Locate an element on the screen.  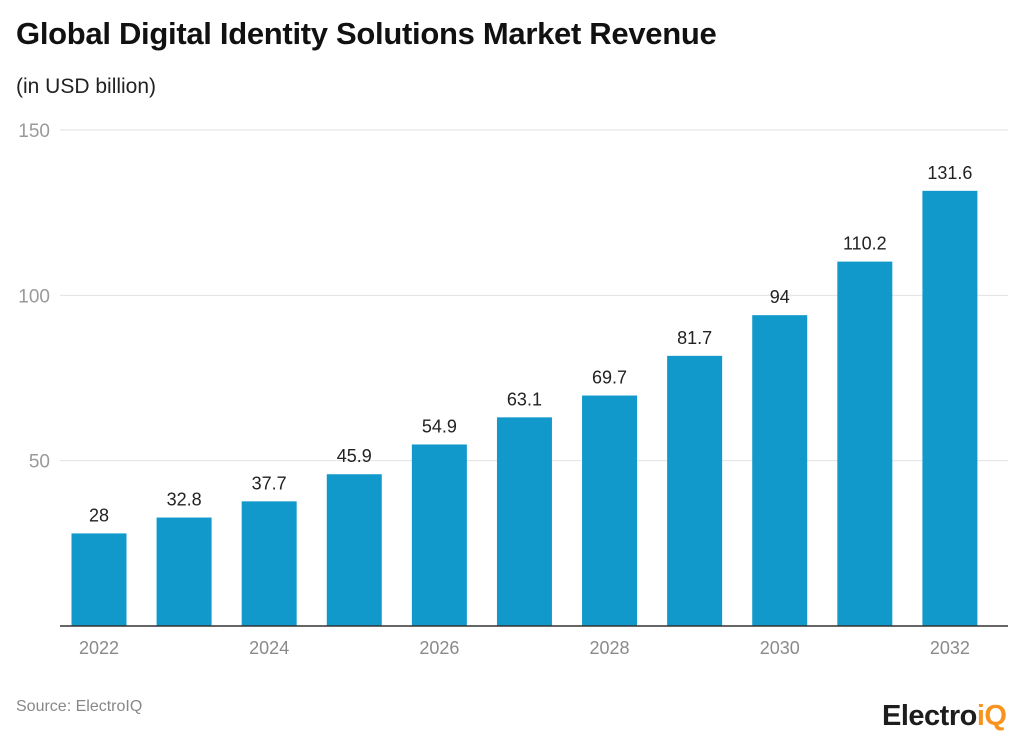
data-label: 32.8 is located at coordinates (184, 500).